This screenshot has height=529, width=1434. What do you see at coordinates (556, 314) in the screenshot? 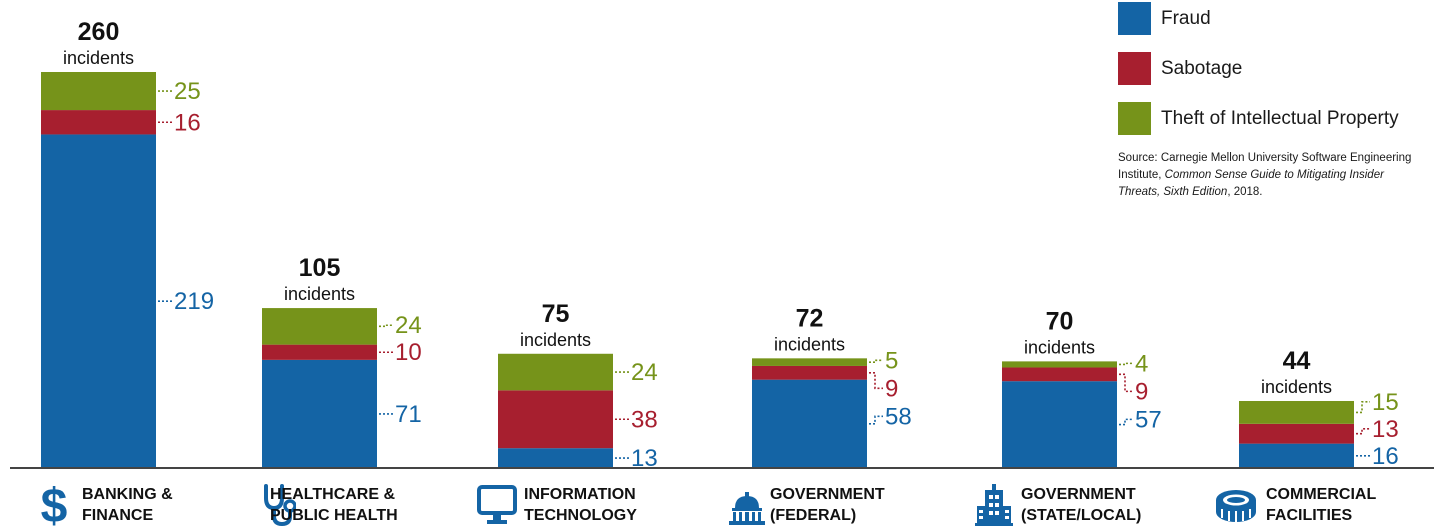
I see `total-label: 75` at bounding box center [556, 314].